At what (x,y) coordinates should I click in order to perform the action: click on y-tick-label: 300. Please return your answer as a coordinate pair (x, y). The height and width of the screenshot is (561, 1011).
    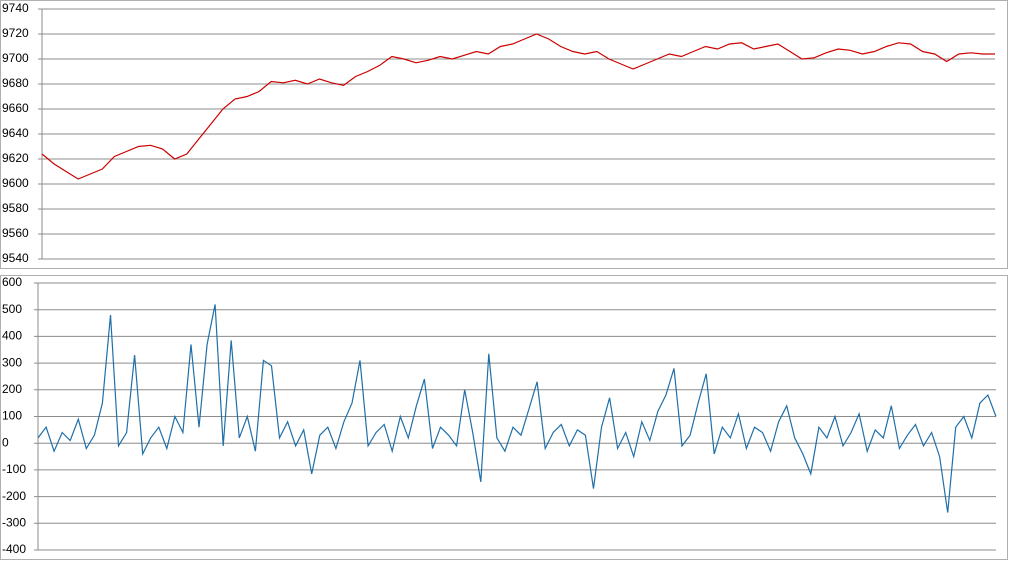
    Looking at the image, I should click on (12, 362).